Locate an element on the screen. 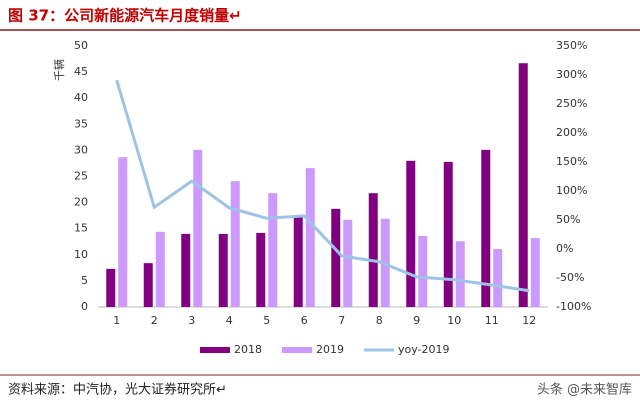 The height and width of the screenshot is (414, 640). x-tick-label: 9 is located at coordinates (416, 320).